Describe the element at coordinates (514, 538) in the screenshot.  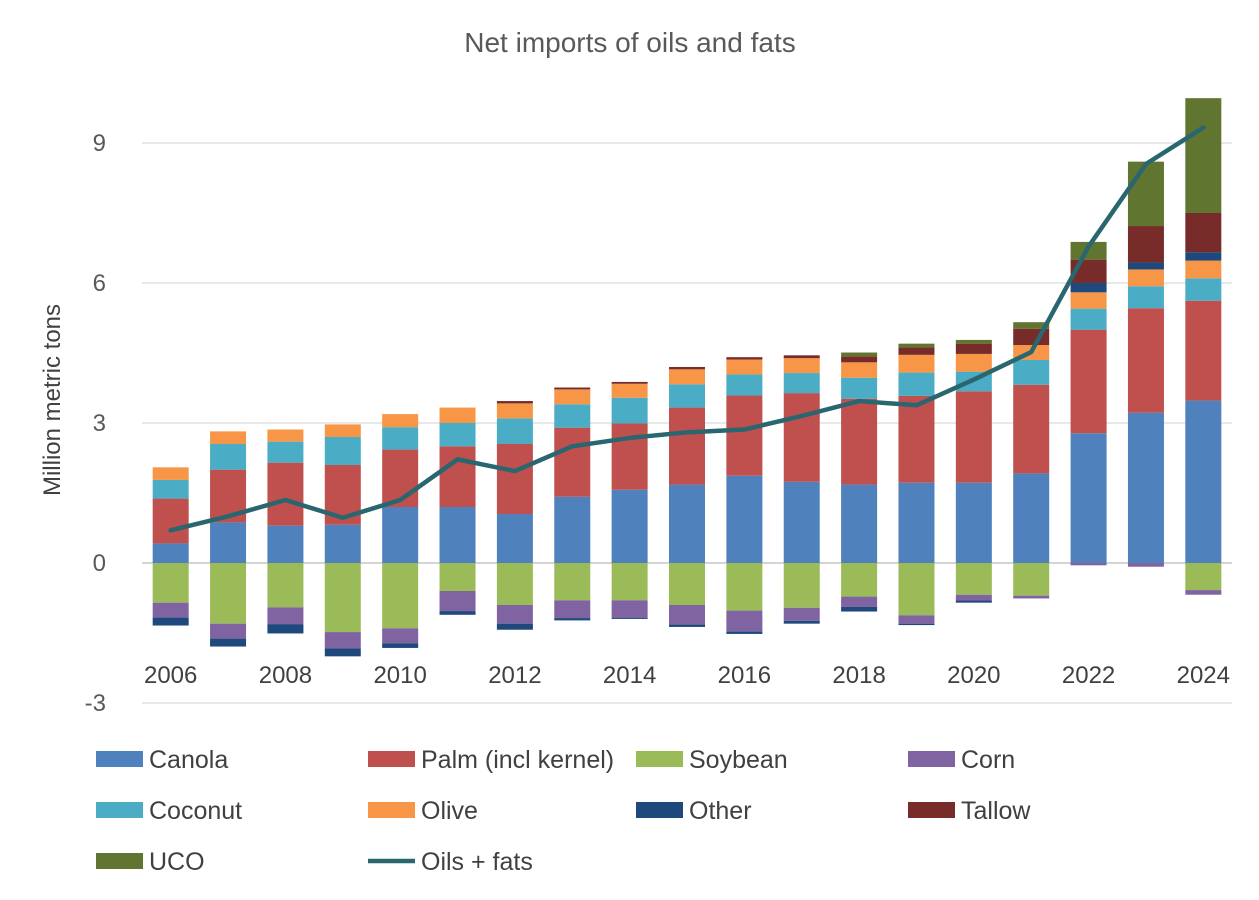
I see `bar-canola-2012` at that location.